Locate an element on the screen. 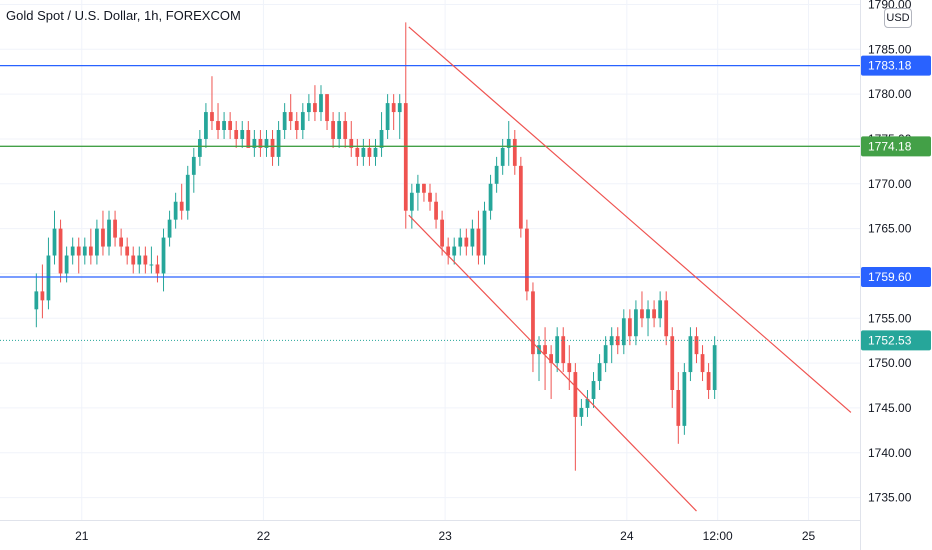  currency-button: USD is located at coordinates (898, 18).